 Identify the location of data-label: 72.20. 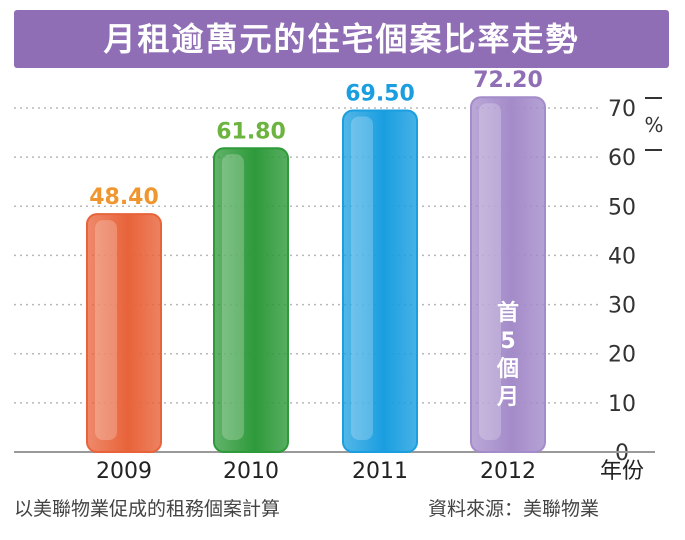
(508, 80).